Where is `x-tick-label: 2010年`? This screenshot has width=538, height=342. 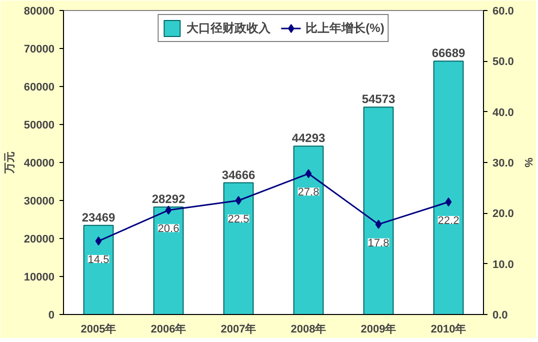
x-tick-label: 2010年 is located at coordinates (448, 329).